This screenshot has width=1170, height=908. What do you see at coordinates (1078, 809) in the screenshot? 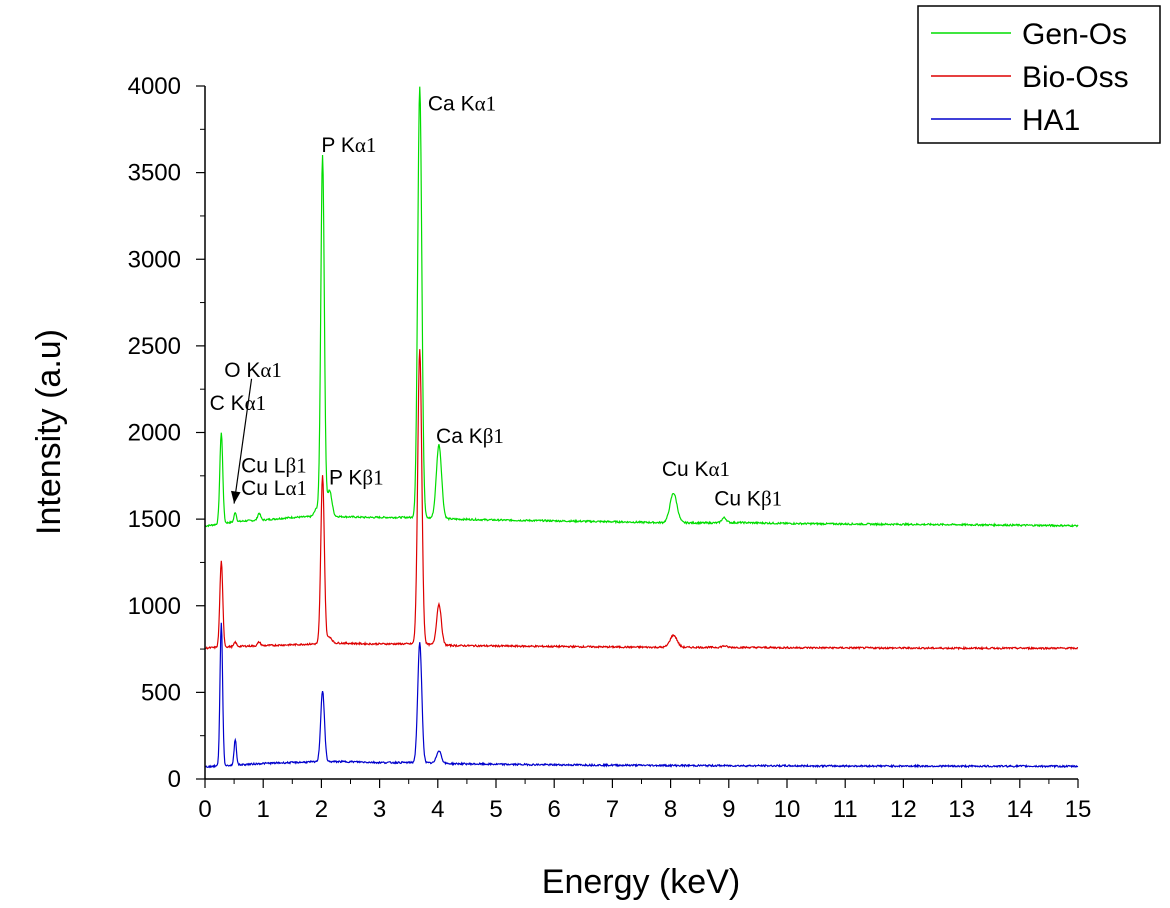
I see `x-tick-label: 15` at bounding box center [1078, 809].